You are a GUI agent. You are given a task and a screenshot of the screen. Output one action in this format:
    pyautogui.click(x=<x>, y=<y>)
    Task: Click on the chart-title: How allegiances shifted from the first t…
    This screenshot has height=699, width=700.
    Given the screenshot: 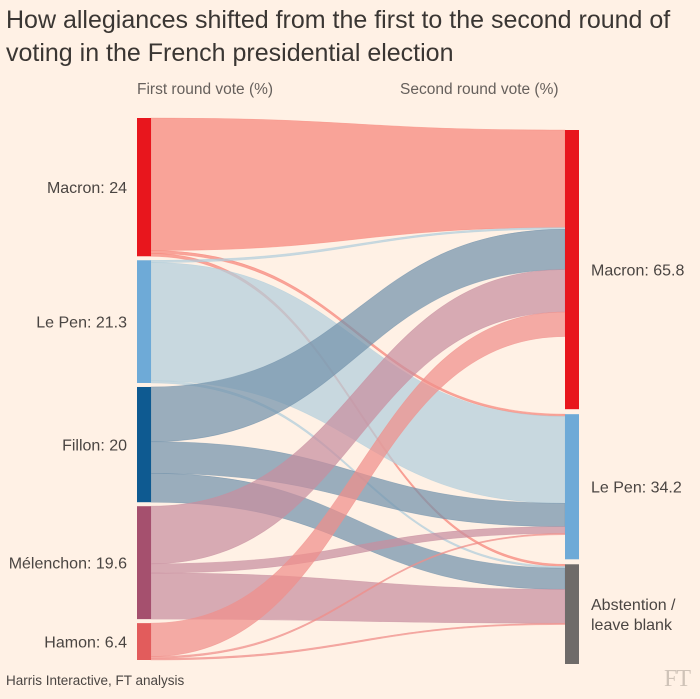 What is the action you would take?
    pyautogui.click(x=338, y=36)
    